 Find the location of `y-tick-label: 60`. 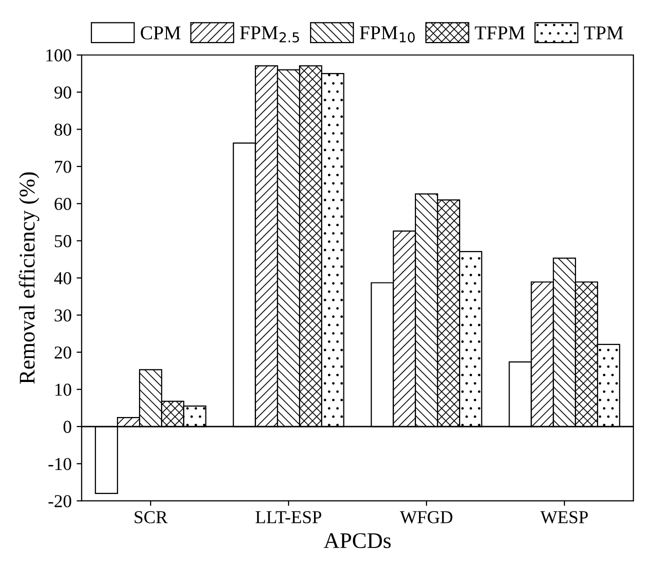

y-tick-label: 60 is located at coordinates (63, 204).